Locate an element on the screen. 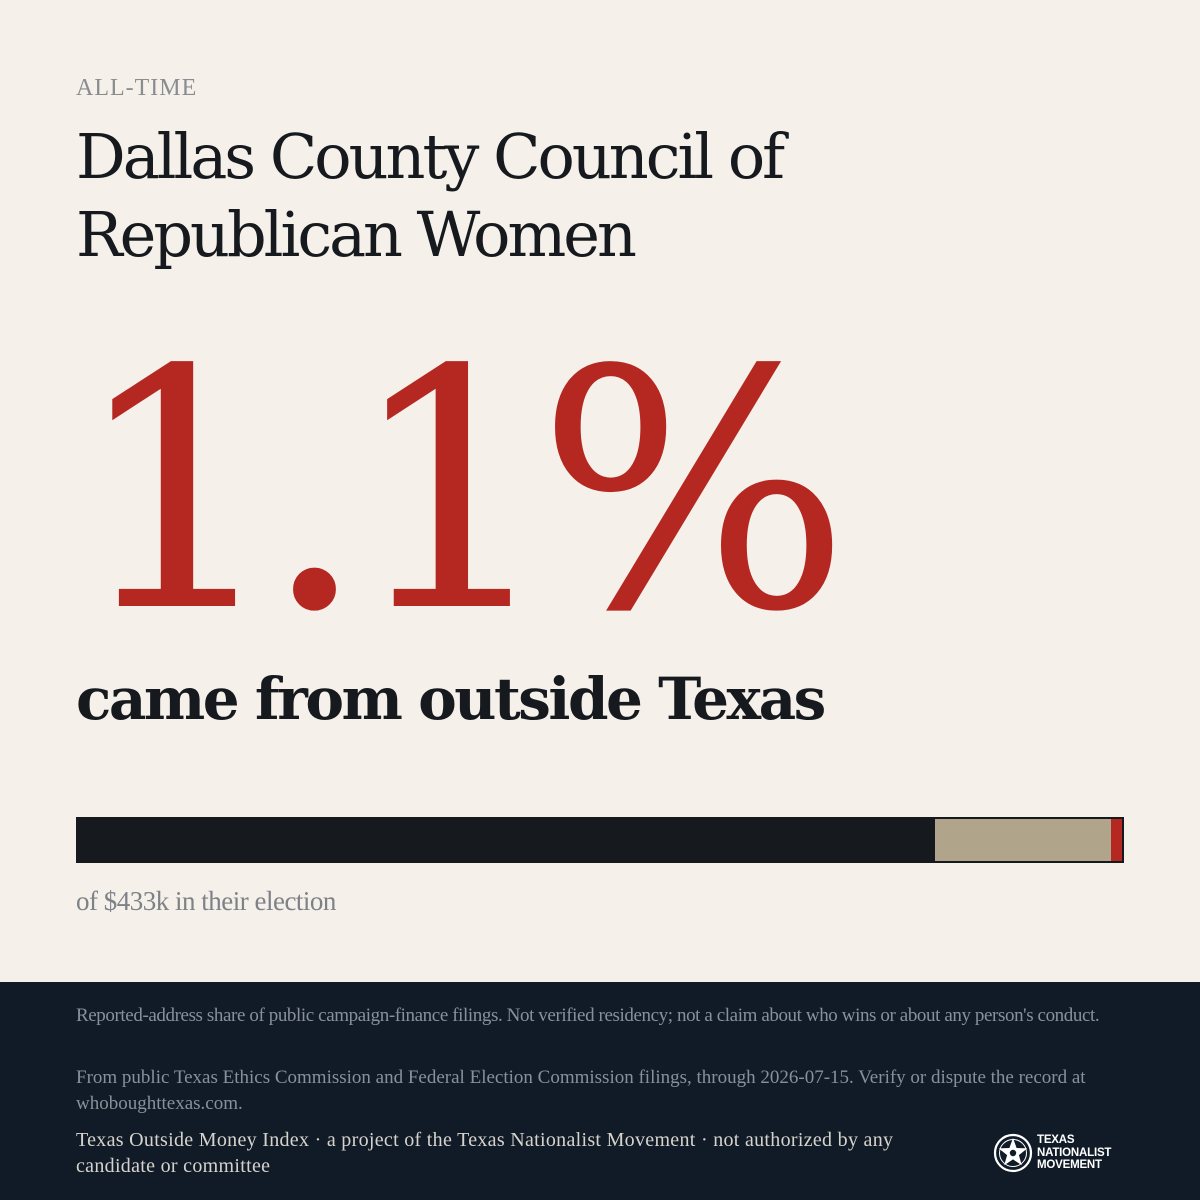  logo-wordmark: TEXAS NATIONALIST MOVEMENT is located at coordinates (1074, 1153).